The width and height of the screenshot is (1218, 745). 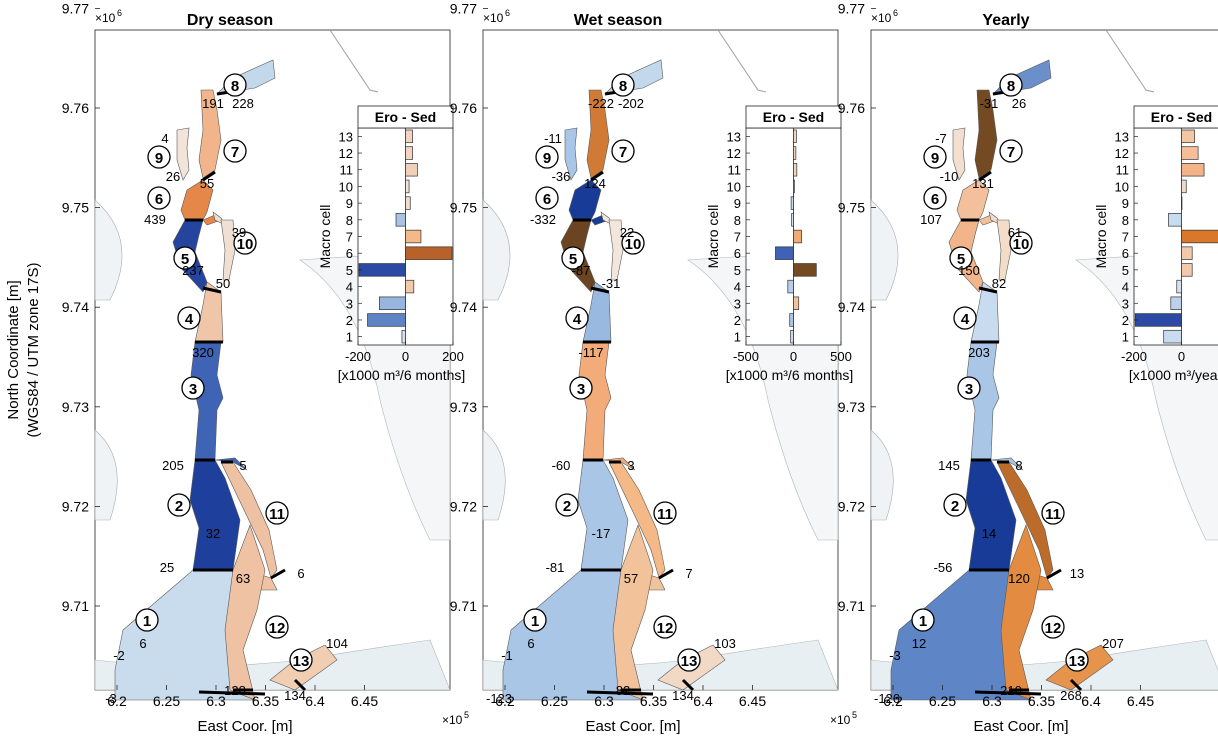 I want to click on flux-label: -17, so click(x=601, y=533).